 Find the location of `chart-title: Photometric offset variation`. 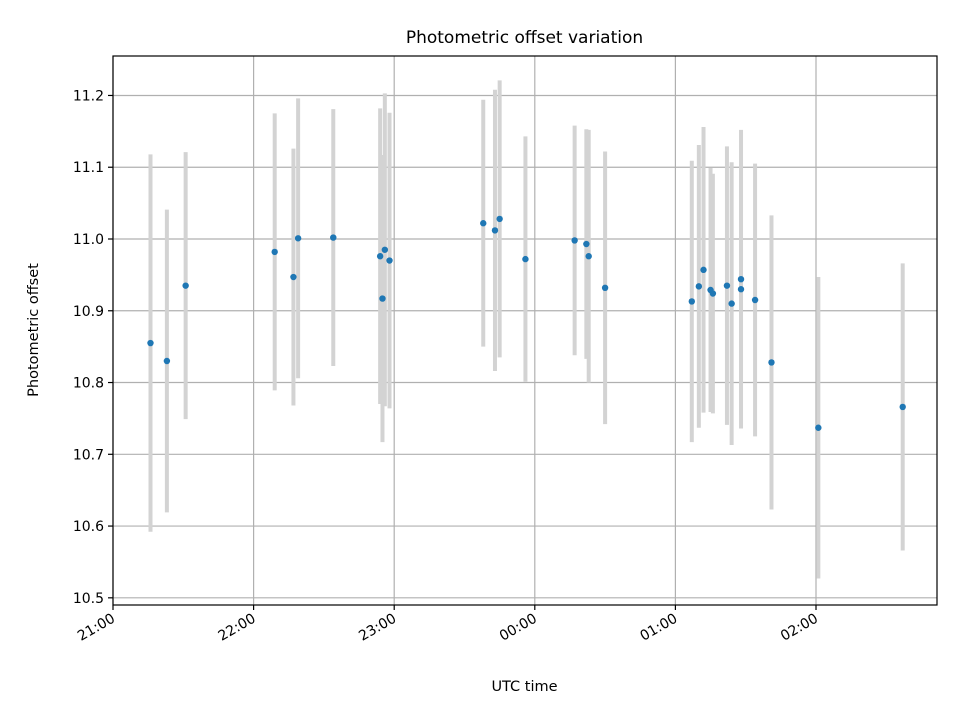

chart-title: Photometric offset variation is located at coordinates (524, 38).